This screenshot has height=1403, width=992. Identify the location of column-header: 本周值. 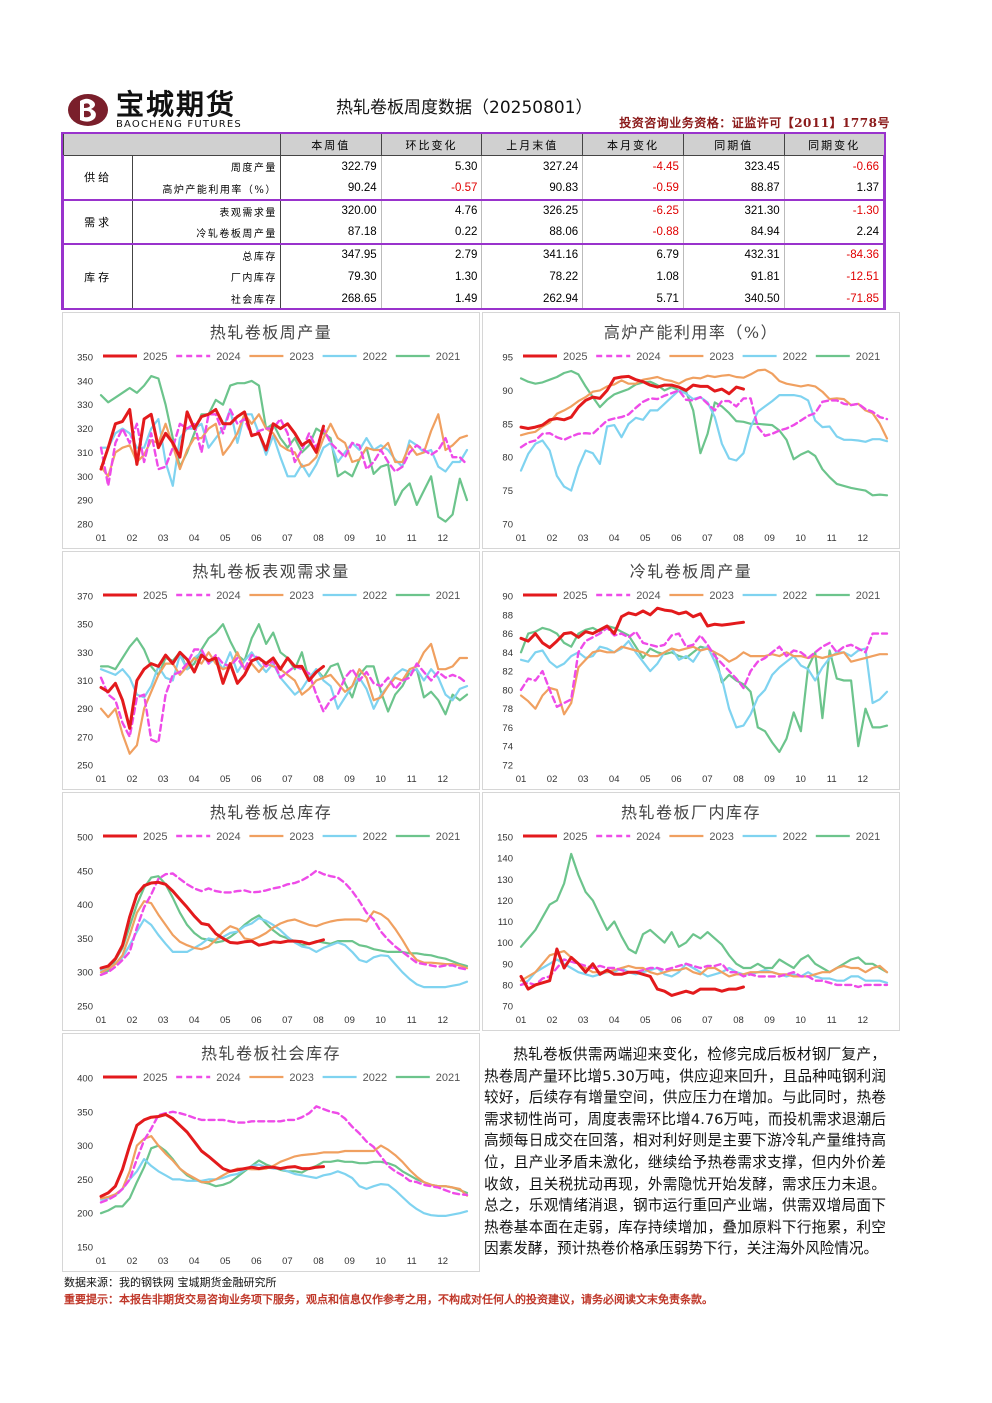
(330, 144).